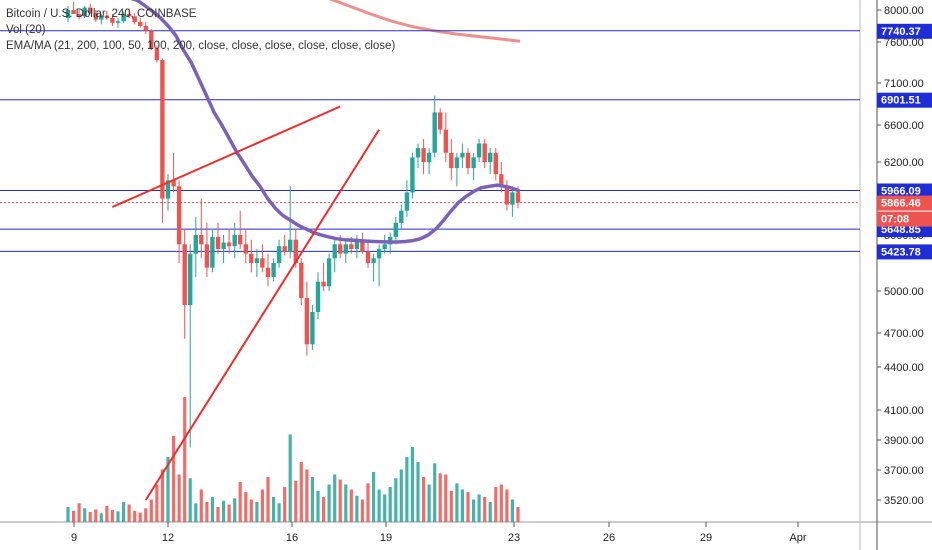 The image size is (932, 550). What do you see at coordinates (904, 441) in the screenshot?
I see `price-tick-label: 3900.00` at bounding box center [904, 441].